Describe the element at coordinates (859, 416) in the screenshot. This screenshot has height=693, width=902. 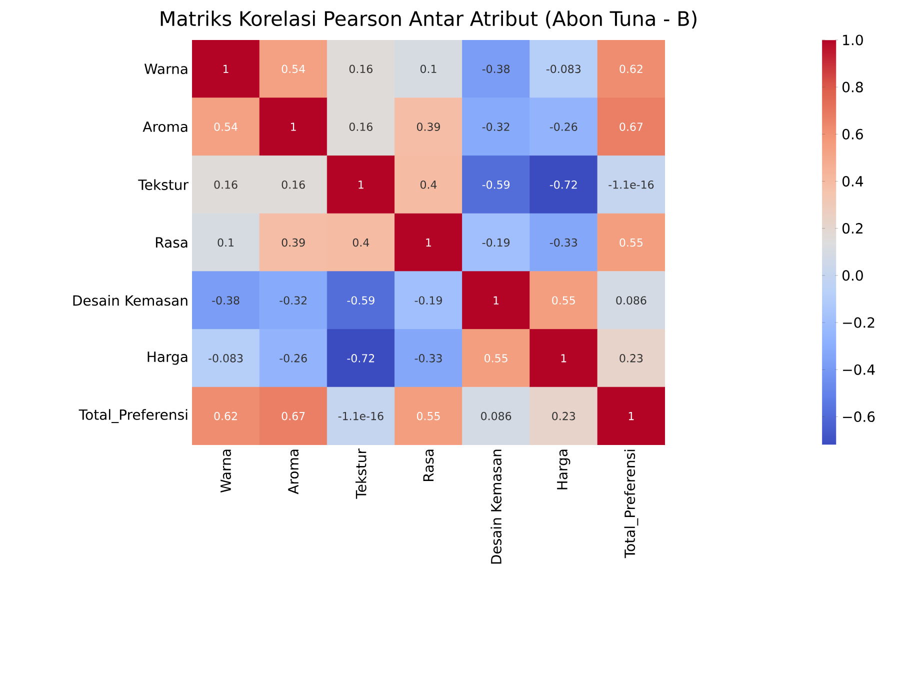
I see `color-bar-label: −0.6` at that location.